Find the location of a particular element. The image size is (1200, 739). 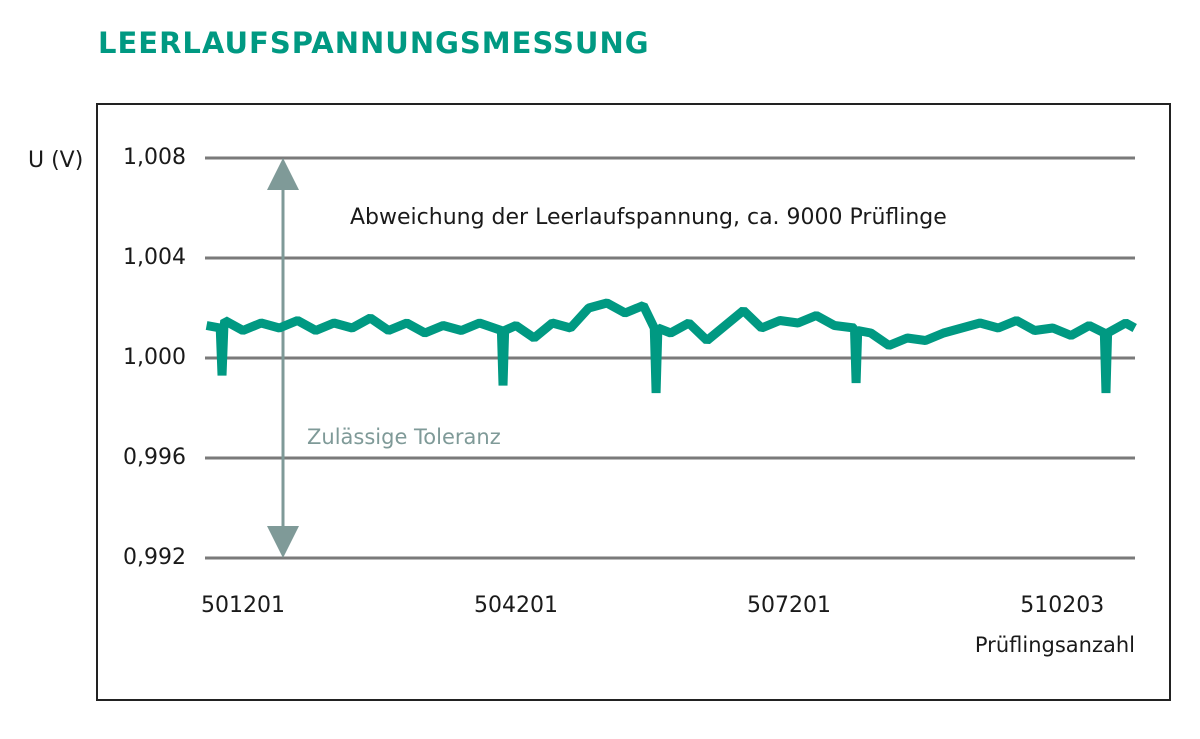

x-axis-label: Prüflingsanzahl is located at coordinates (1055, 645).